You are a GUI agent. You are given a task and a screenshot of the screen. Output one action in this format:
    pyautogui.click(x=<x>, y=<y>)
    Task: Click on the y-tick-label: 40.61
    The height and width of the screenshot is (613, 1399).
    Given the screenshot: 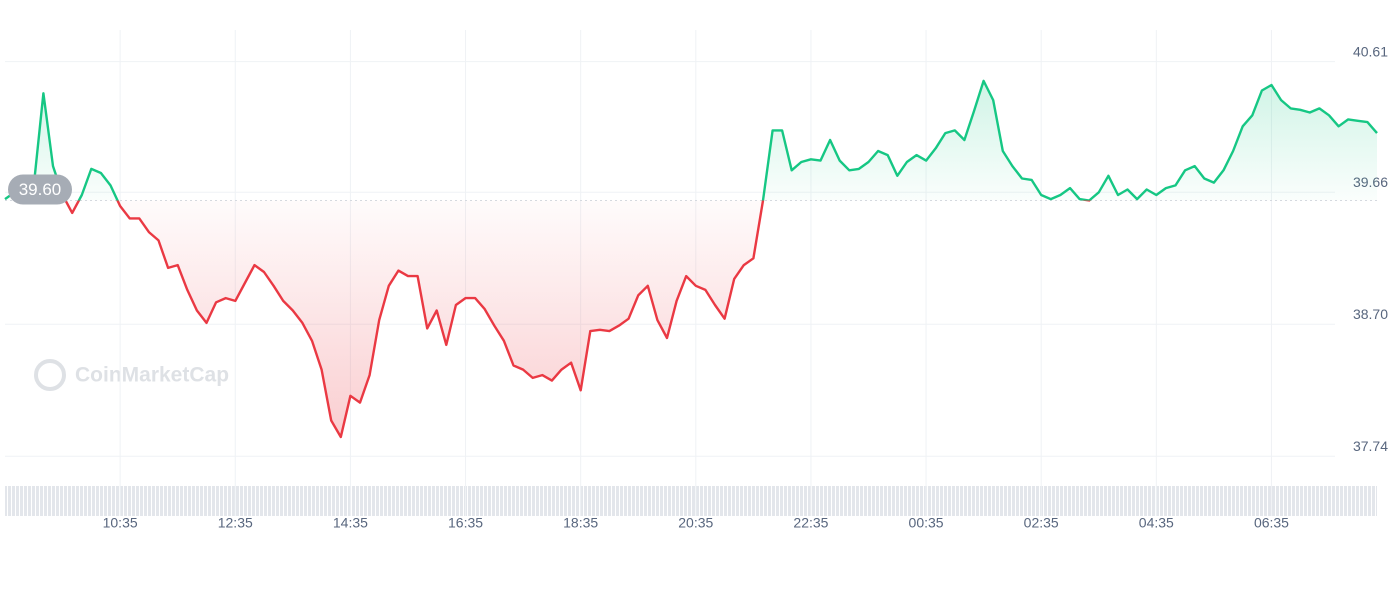 What is the action you would take?
    pyautogui.click(x=1370, y=51)
    